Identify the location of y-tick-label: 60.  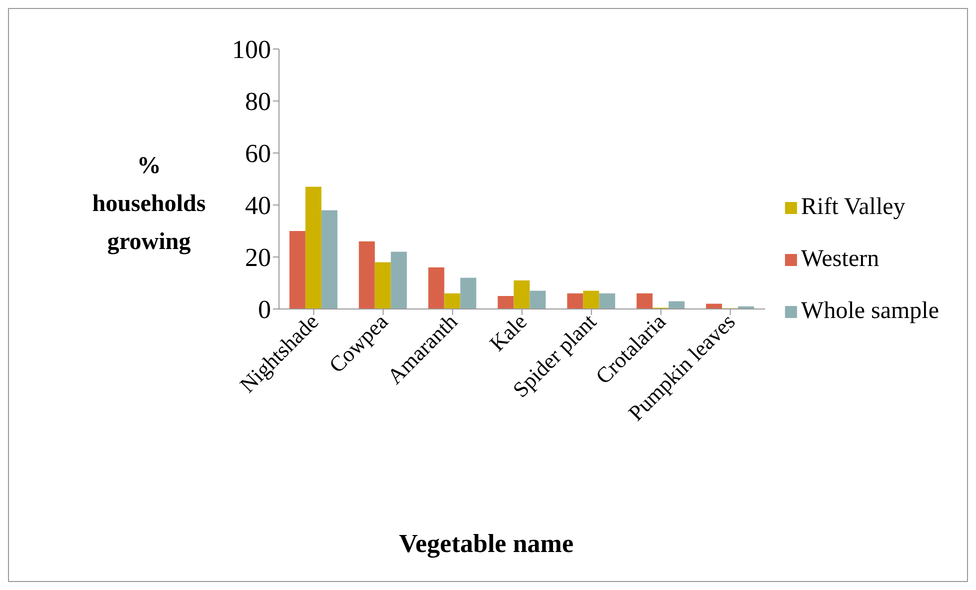
(258, 153).